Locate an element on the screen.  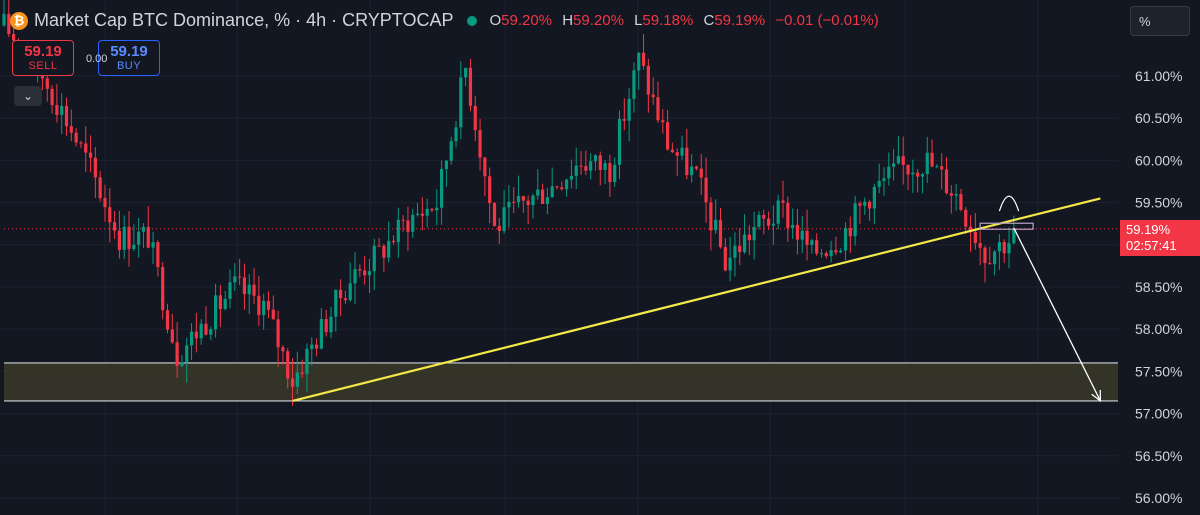
retest-arc is located at coordinates (1009, 203).